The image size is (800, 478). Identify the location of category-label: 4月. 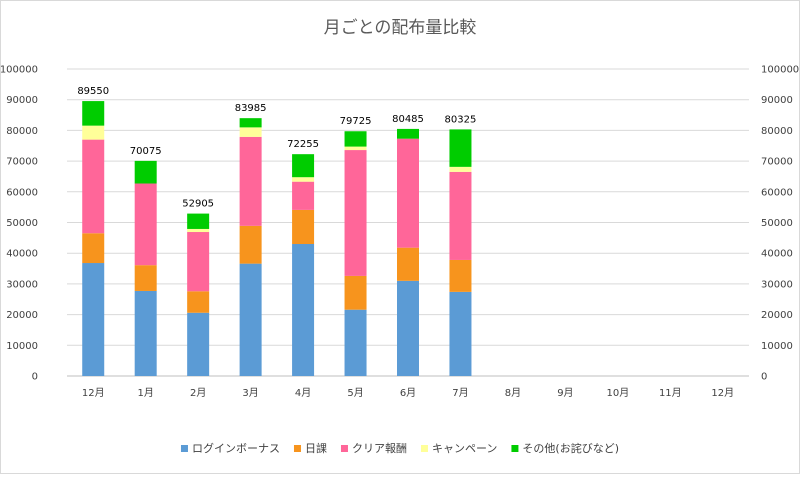
(303, 393).